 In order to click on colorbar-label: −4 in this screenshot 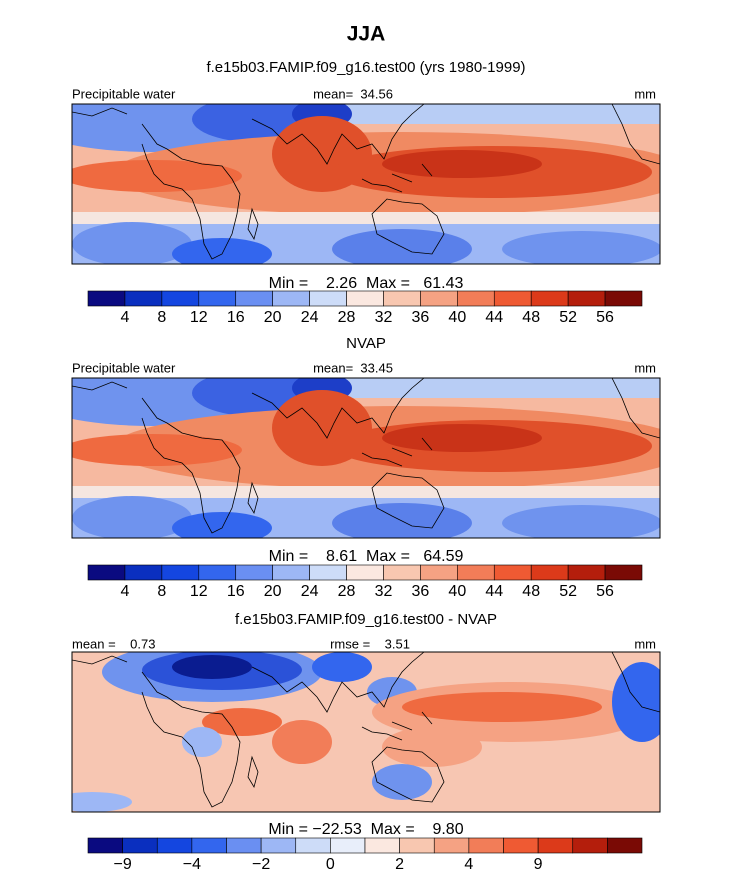, I will do `click(192, 864)`.